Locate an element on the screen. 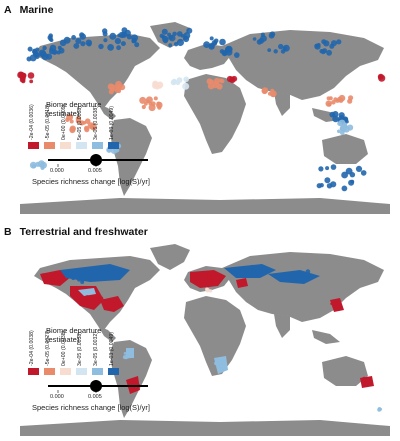 The image size is (400, 441). terrestrial-size-tick-1: 0.005 is located at coordinates (95, 397).